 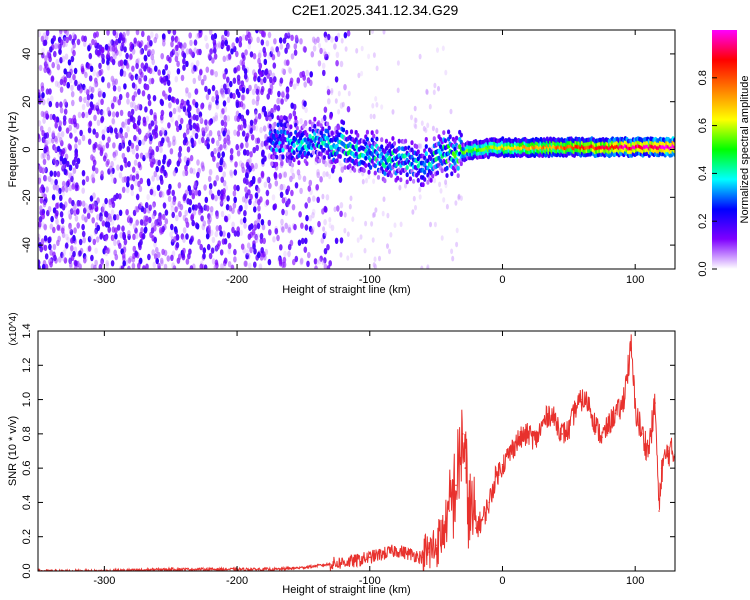 I want to click on y-tick-label: 0.4, so click(x=27, y=502).